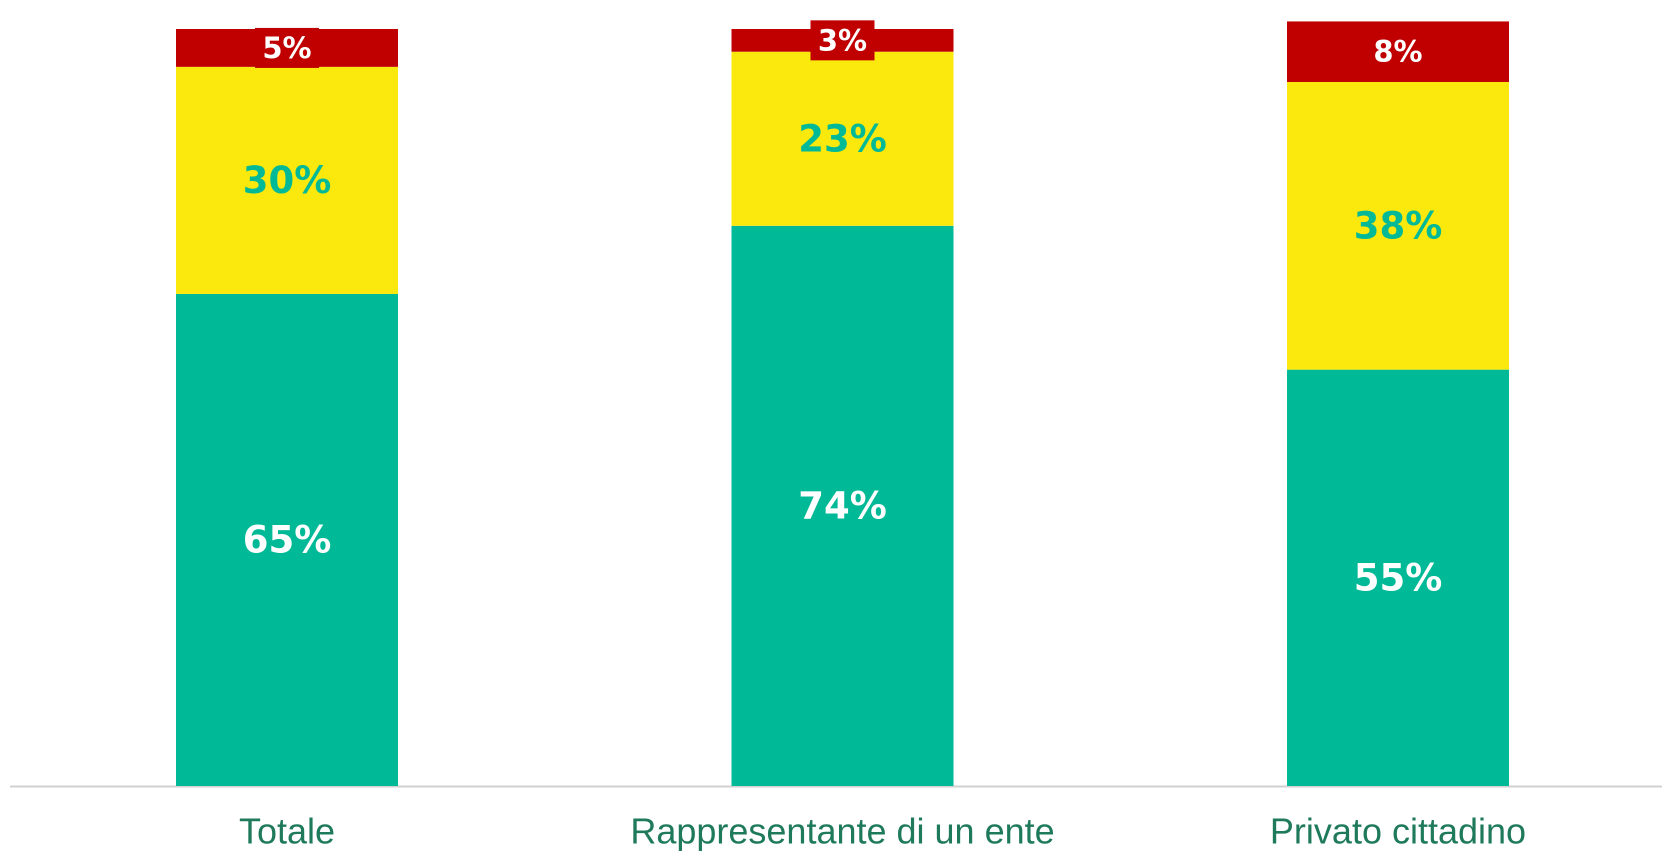  Describe the element at coordinates (287, 831) in the screenshot. I see `x-tick-label: Totale` at that location.